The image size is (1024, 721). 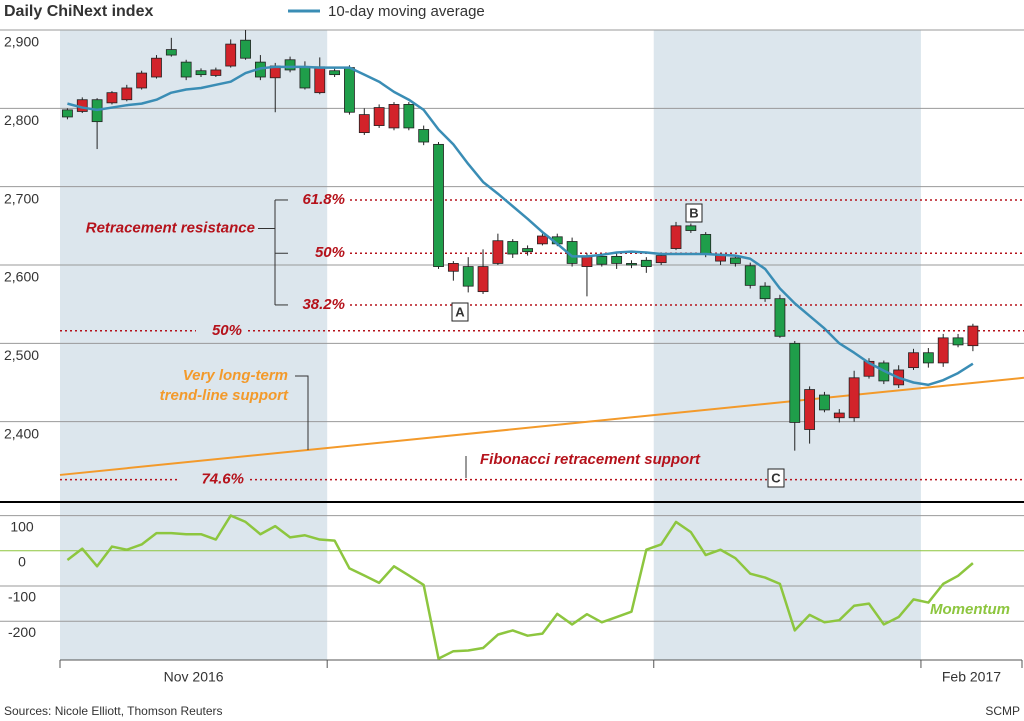 What do you see at coordinates (222, 479) in the screenshot?
I see `level-label: 74.6%` at bounding box center [222, 479].